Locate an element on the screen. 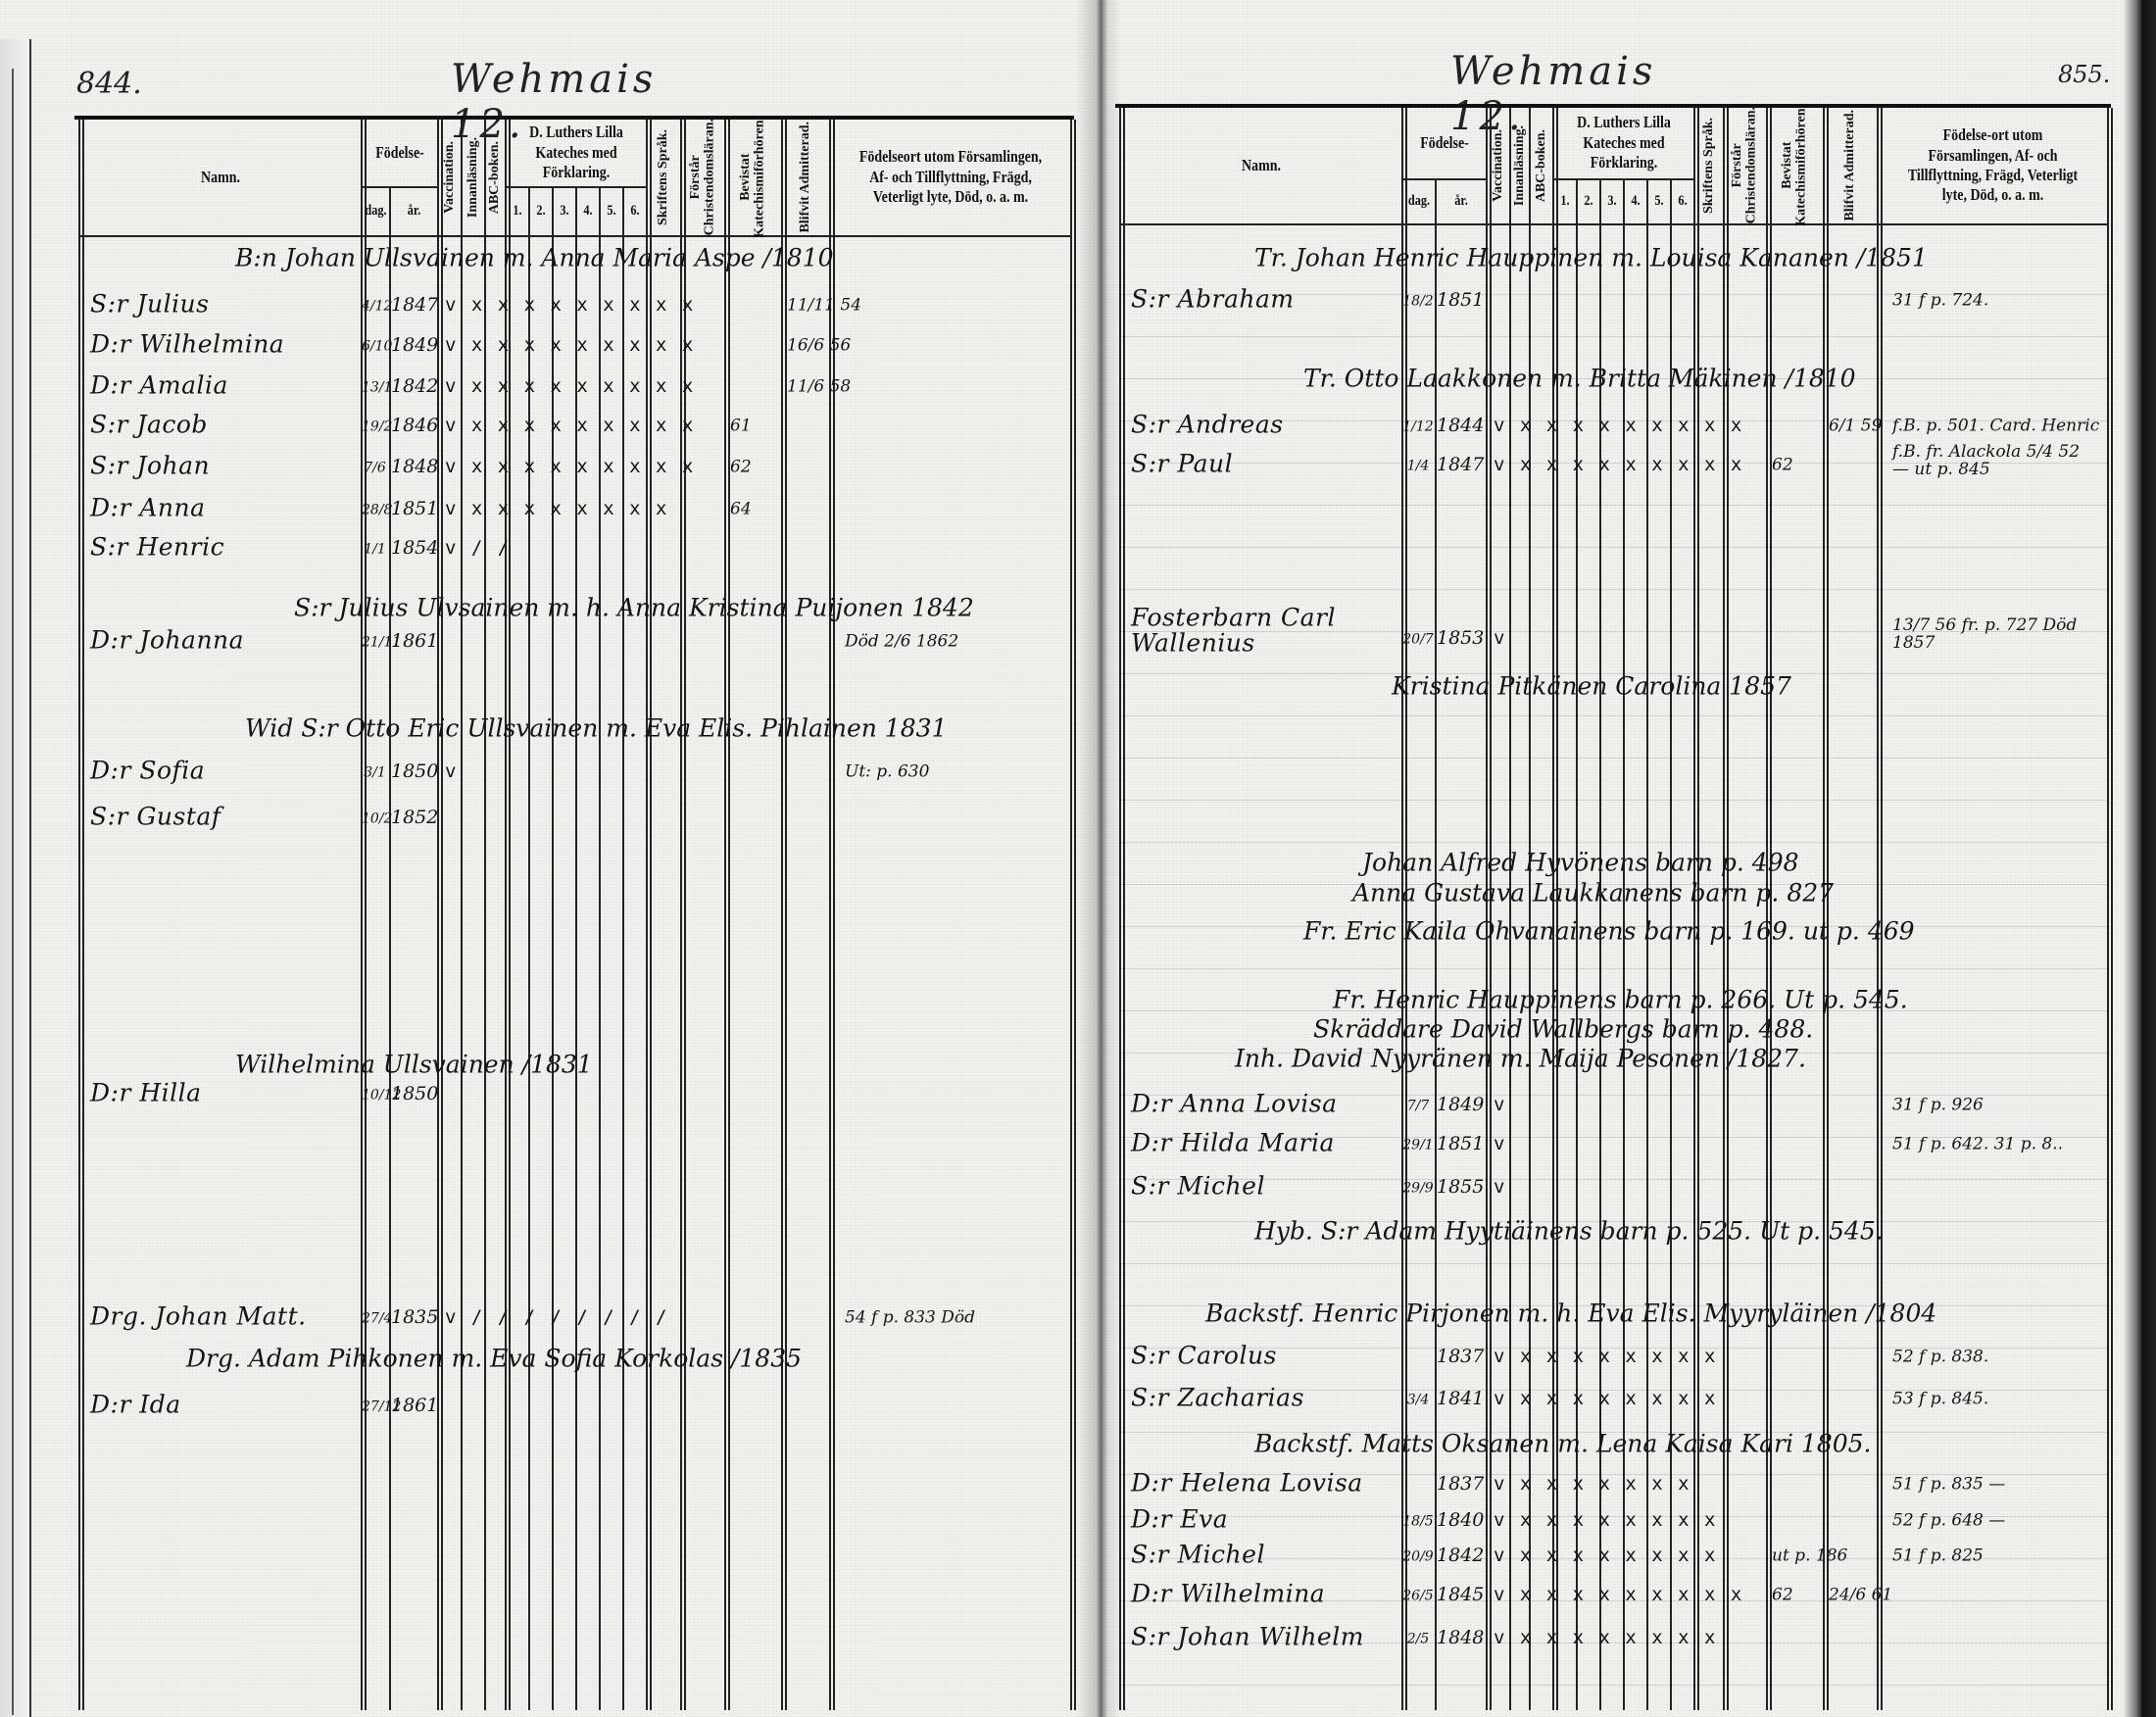  birth-year: 1853 is located at coordinates (1461, 638).